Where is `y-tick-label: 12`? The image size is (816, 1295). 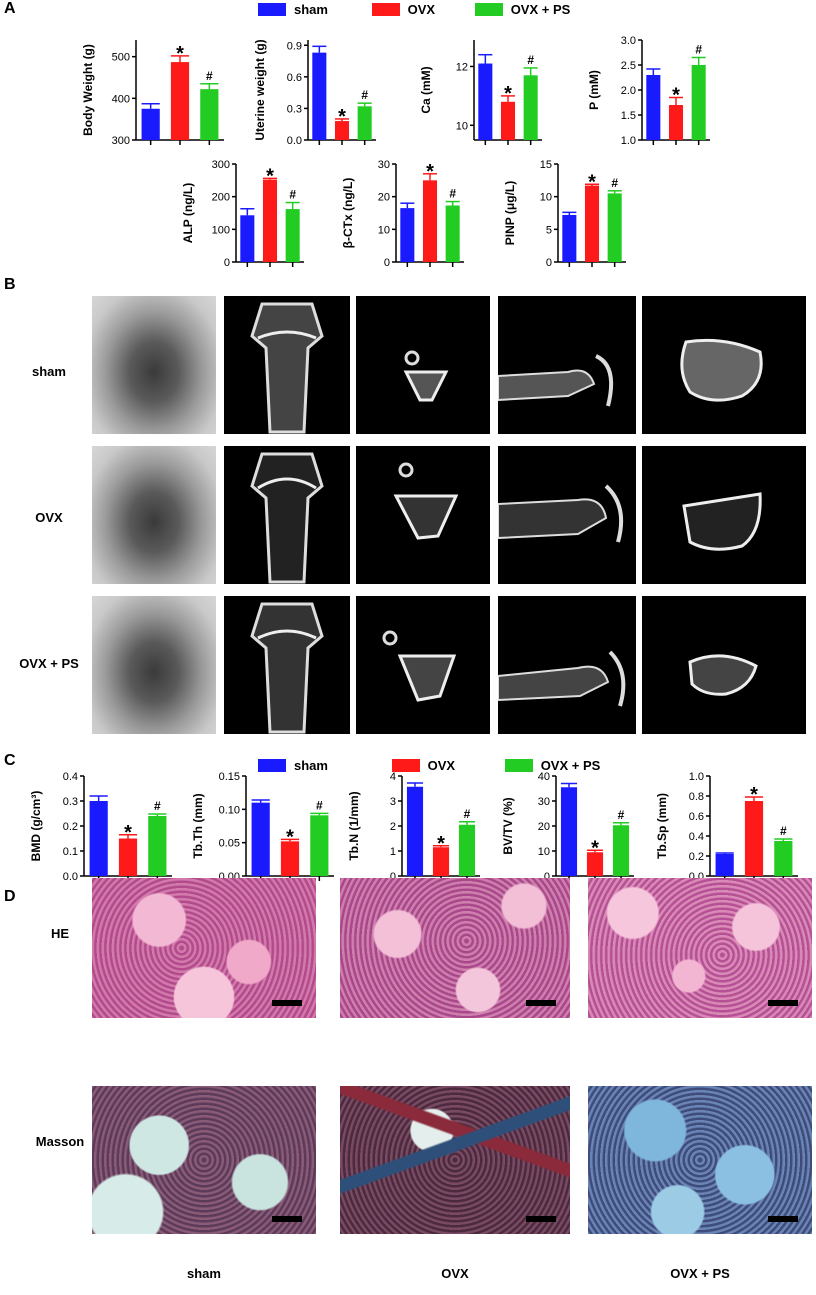
y-tick-label: 12 is located at coordinates (462, 67).